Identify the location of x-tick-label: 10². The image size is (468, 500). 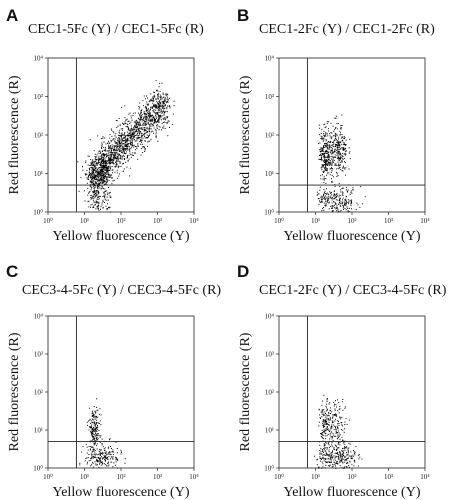
(351, 477).